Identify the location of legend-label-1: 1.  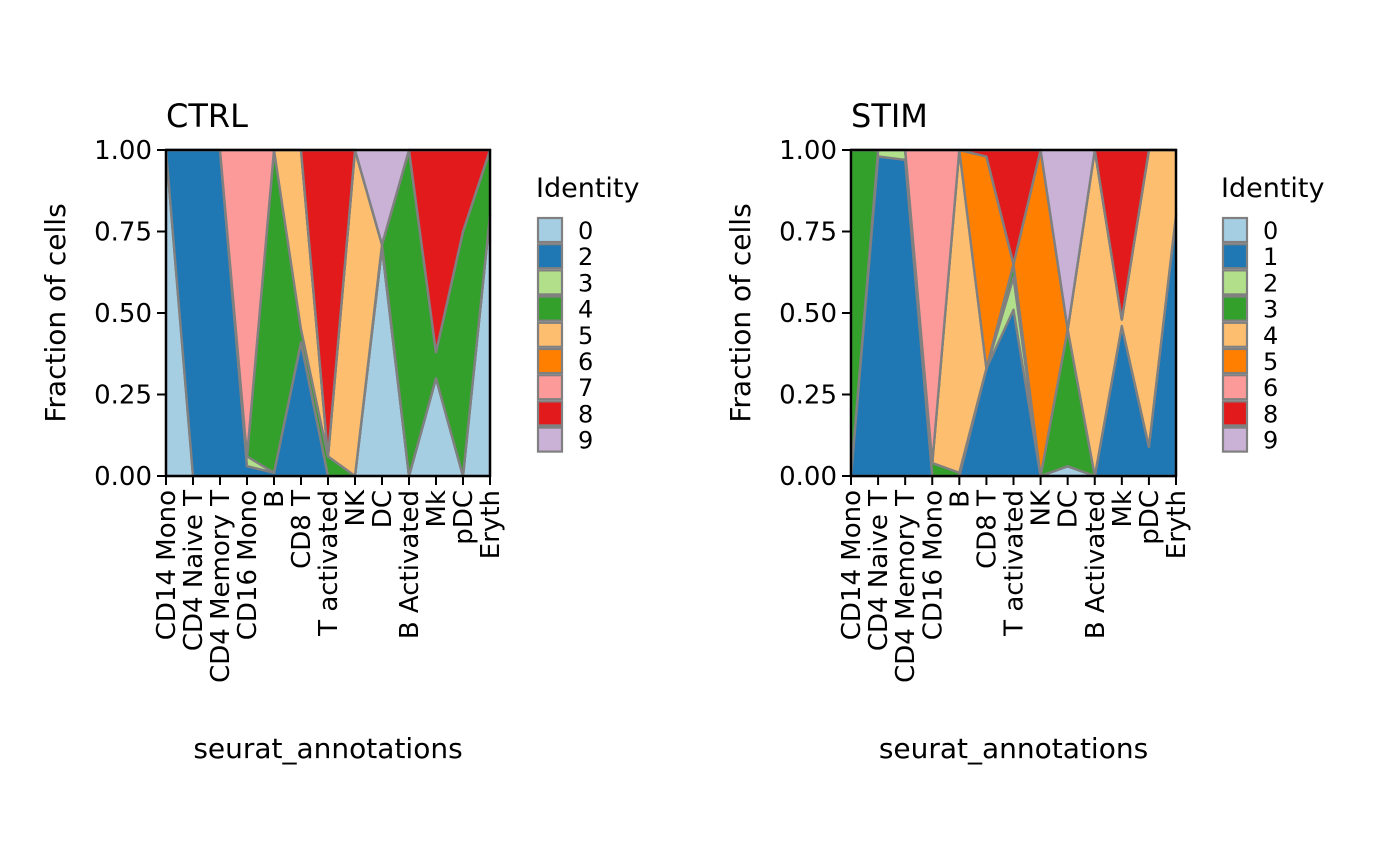
(1270, 257).